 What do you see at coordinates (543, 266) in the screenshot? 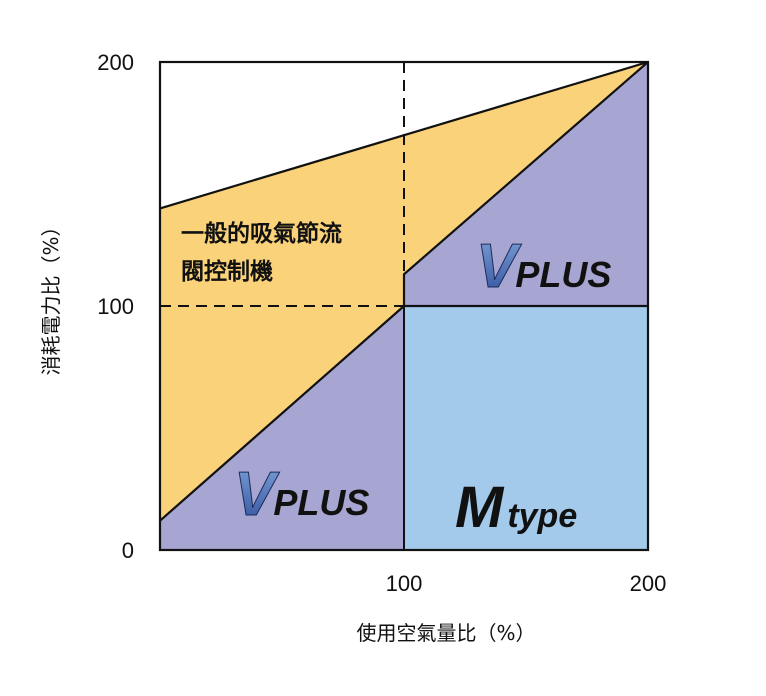
I see `vplus-logo-upper: VPLUS` at bounding box center [543, 266].